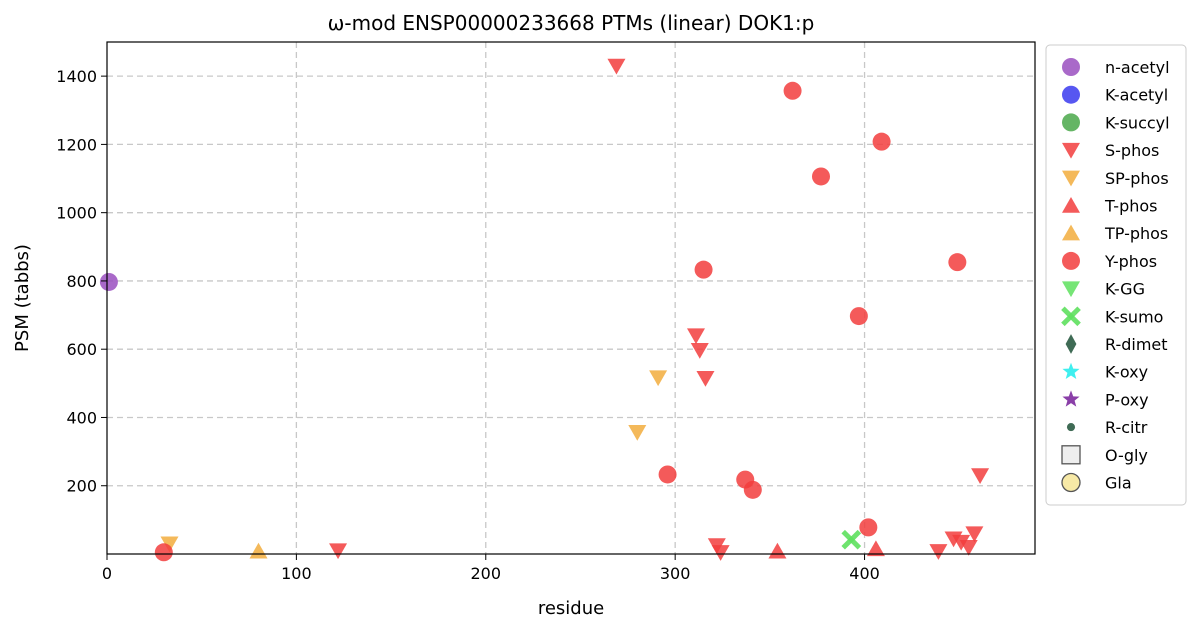 The width and height of the screenshot is (1200, 632). Describe the element at coordinates (1071, 260) in the screenshot. I see `legend-marker-Y-phos` at that location.